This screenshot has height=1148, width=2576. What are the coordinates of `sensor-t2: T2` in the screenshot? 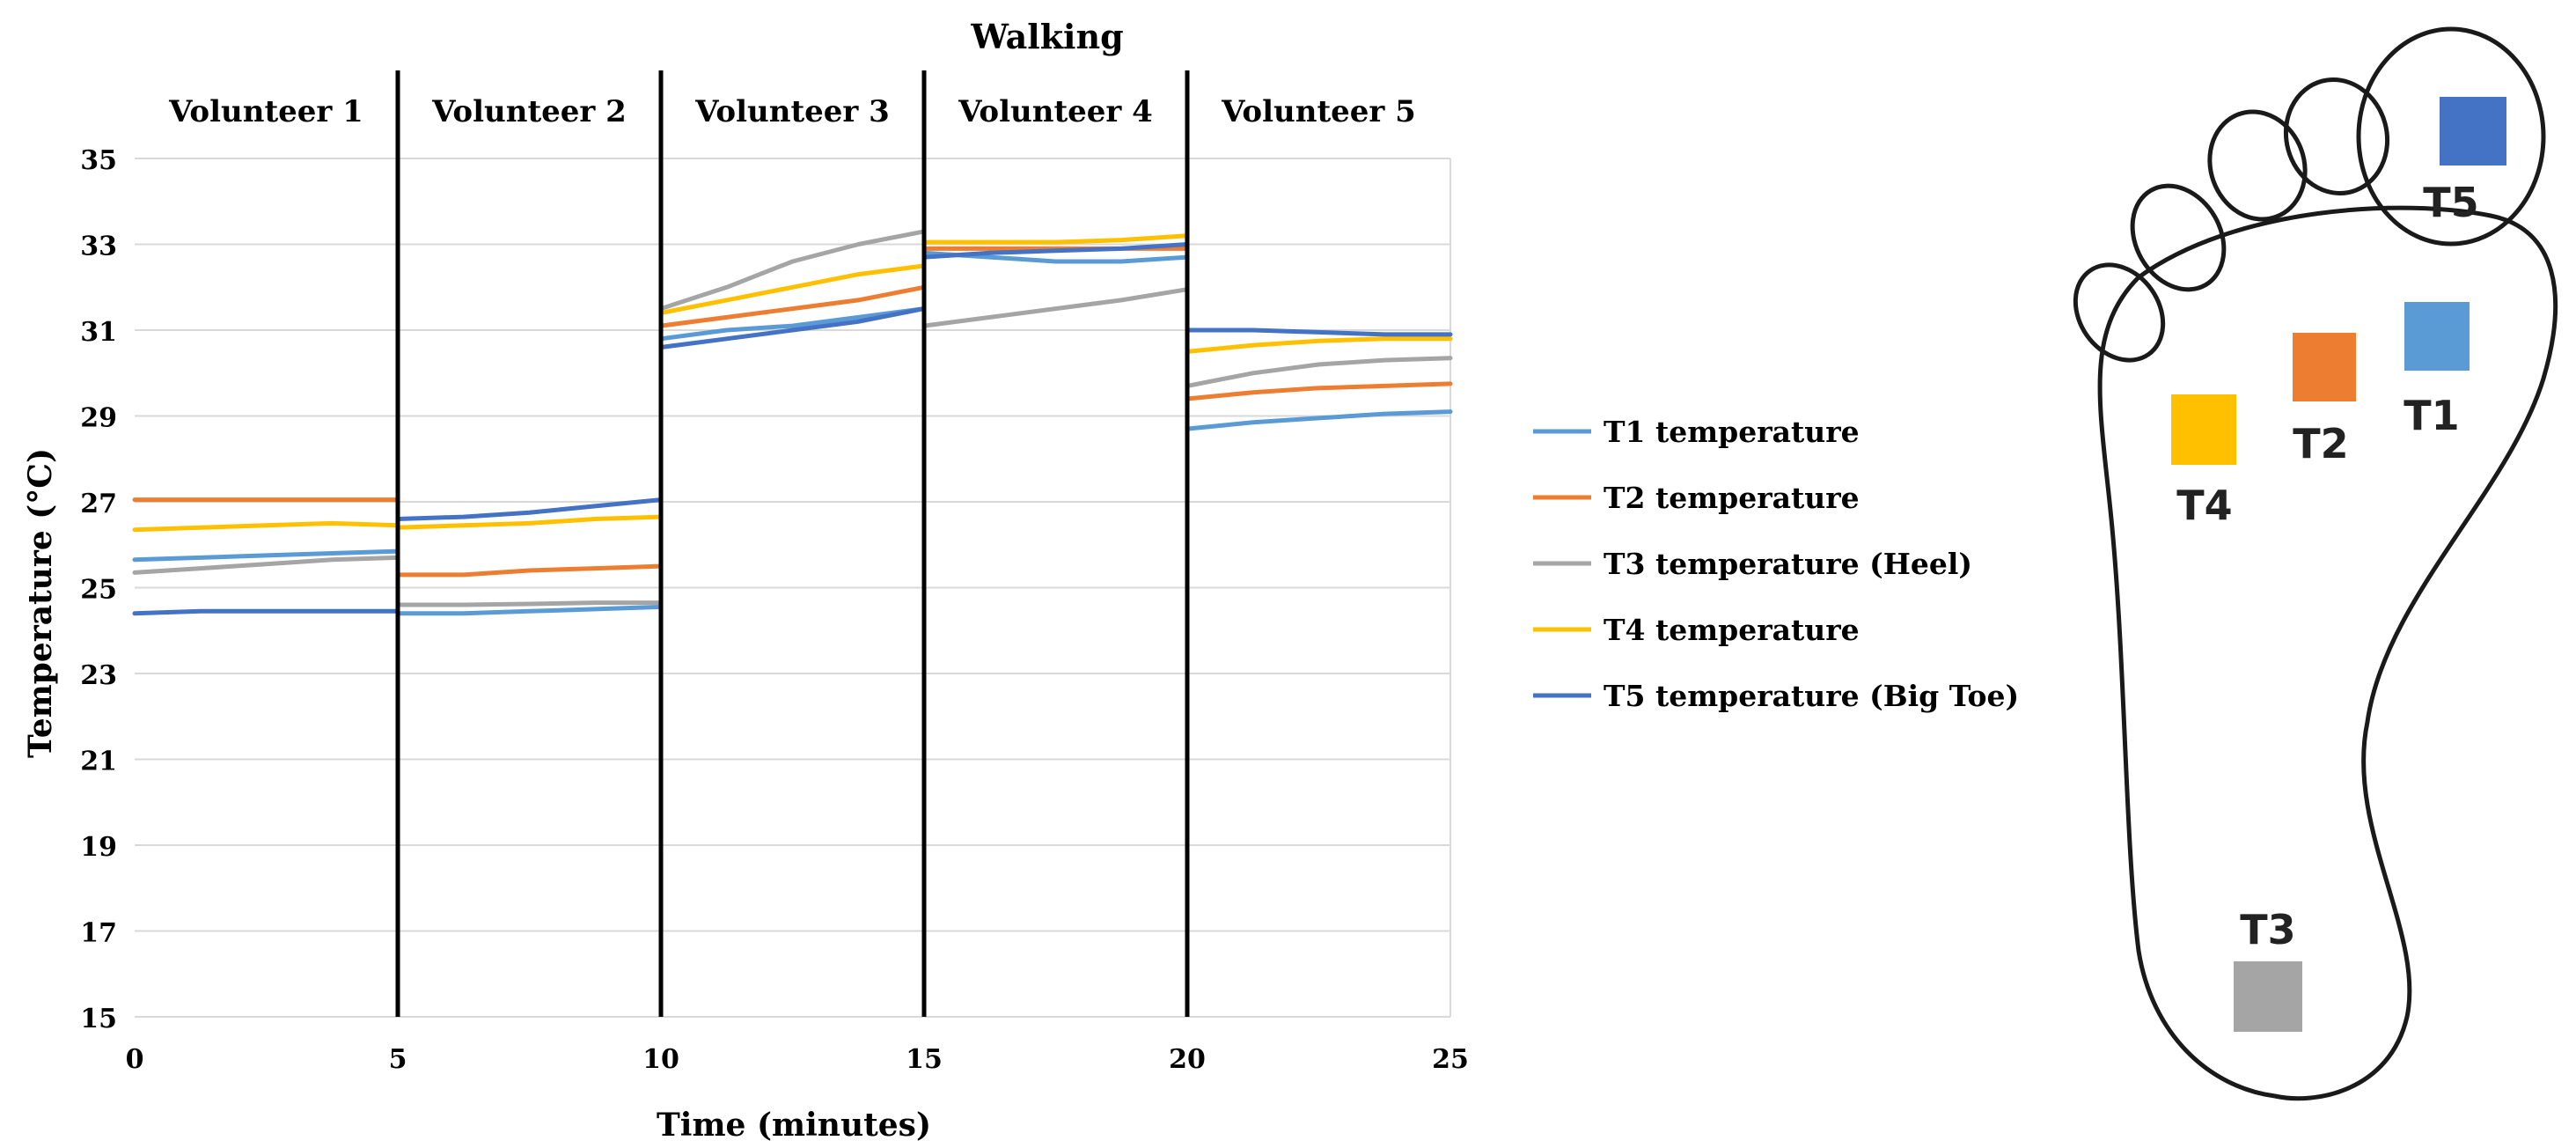 It's located at (2324, 400).